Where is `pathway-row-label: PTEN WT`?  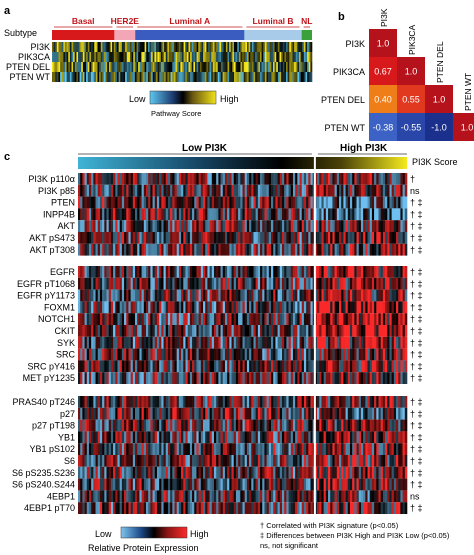 pathway-row-label: PTEN WT is located at coordinates (30, 77).